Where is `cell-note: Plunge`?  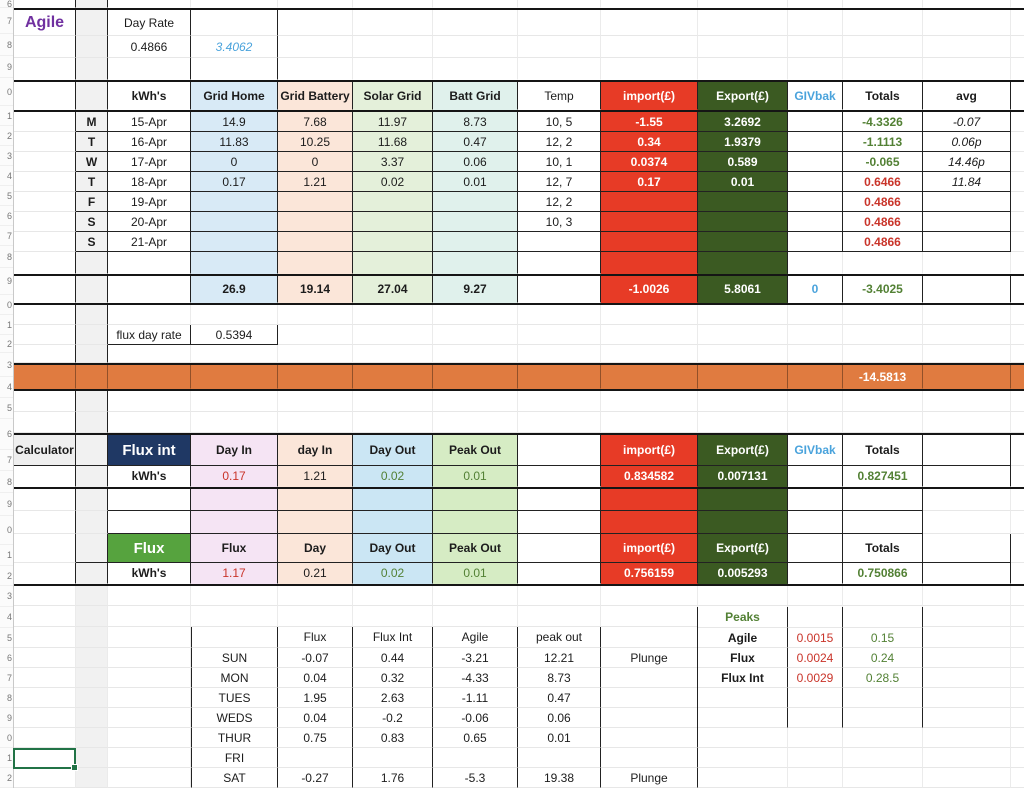 cell-note: Plunge is located at coordinates (649, 658).